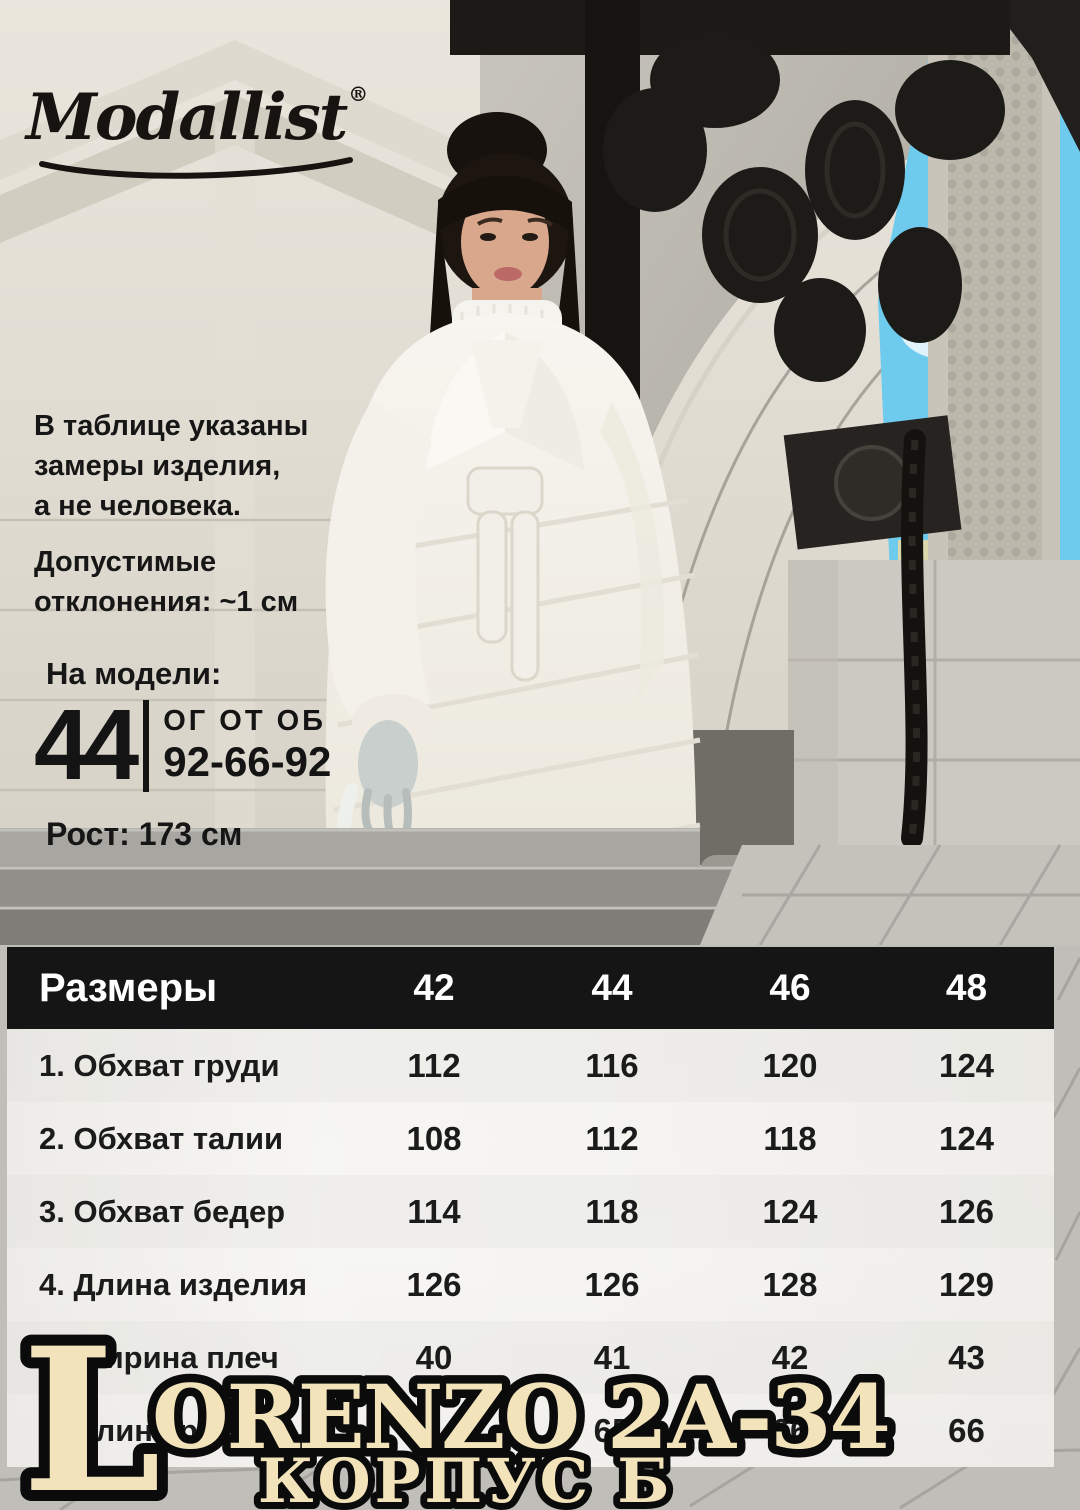  I want to click on table-cell: 108, so click(434, 1138).